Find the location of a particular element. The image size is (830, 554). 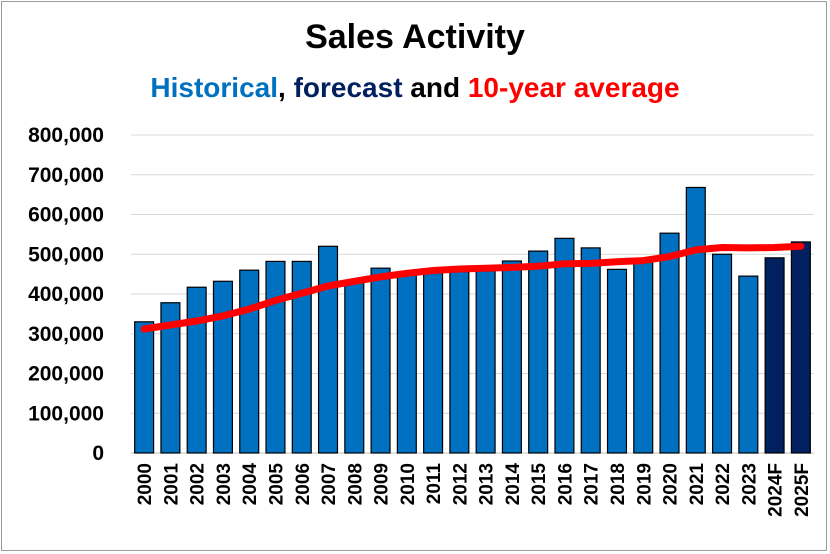

bar-2008 is located at coordinates (354, 367).